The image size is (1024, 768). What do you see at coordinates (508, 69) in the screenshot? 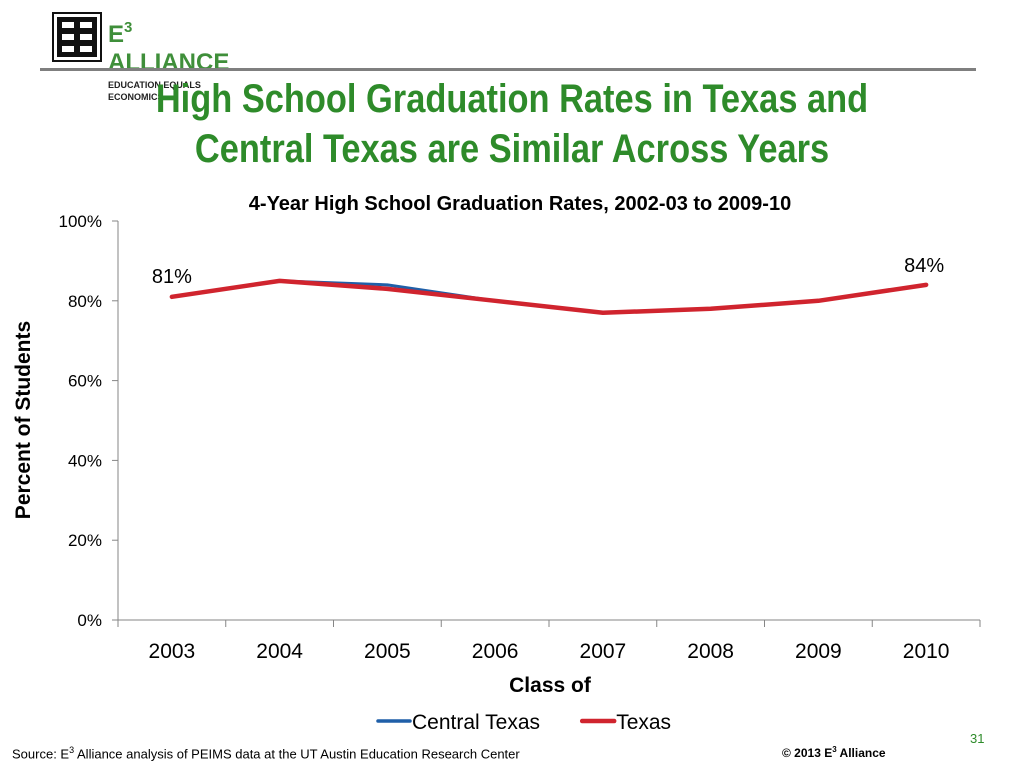
I see `header-divider` at bounding box center [508, 69].